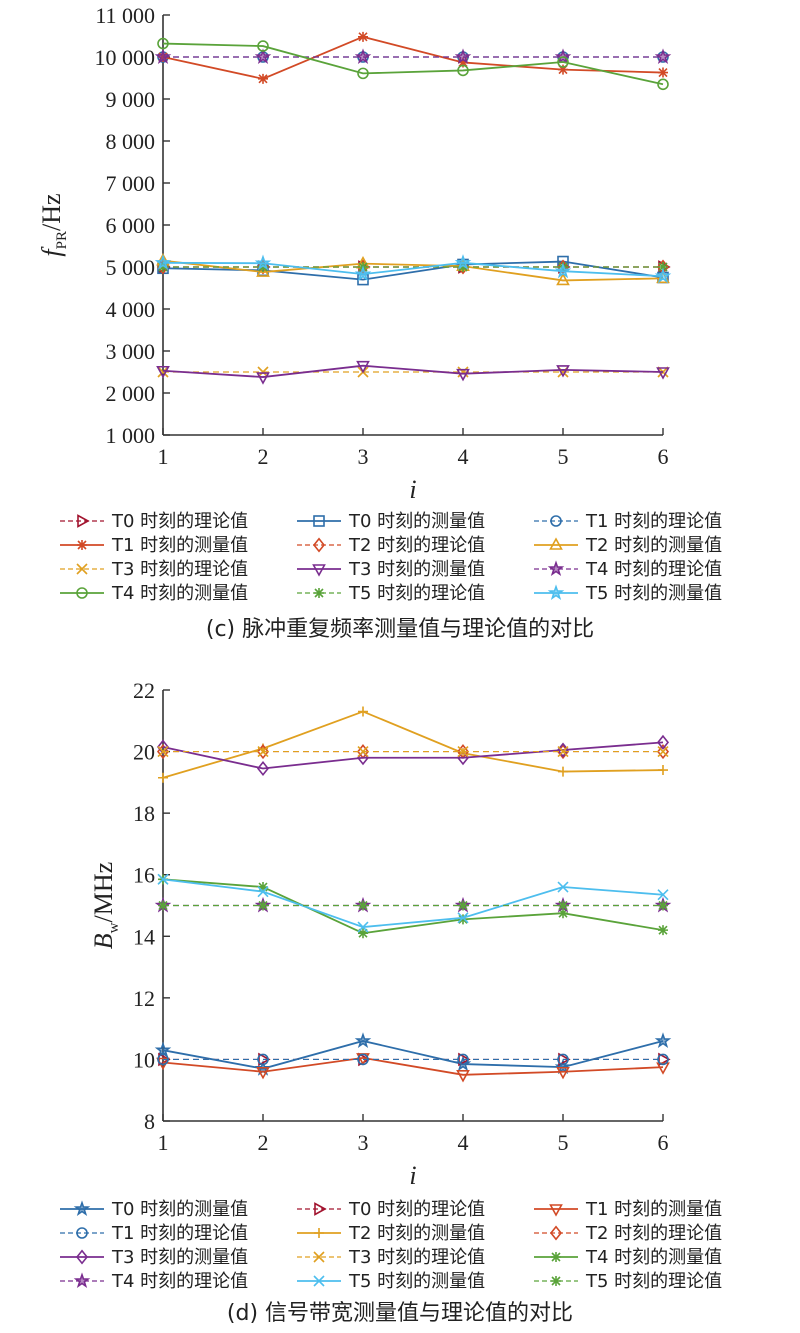 Image resolution: width=800 pixels, height=1333 pixels. What do you see at coordinates (131, 267) in the screenshot?
I see `y-tick-label: 5 000` at bounding box center [131, 267].